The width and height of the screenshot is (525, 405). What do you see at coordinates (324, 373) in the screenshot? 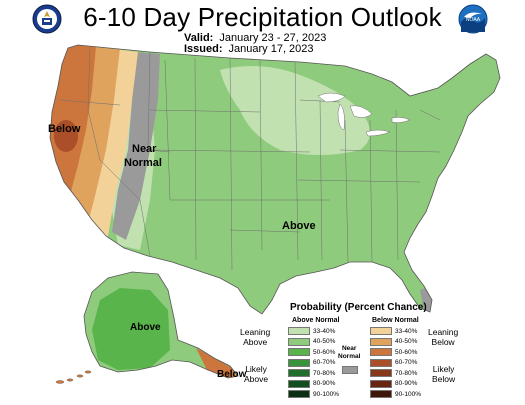
I see `legend-above-label: 70-80%` at bounding box center [324, 373].